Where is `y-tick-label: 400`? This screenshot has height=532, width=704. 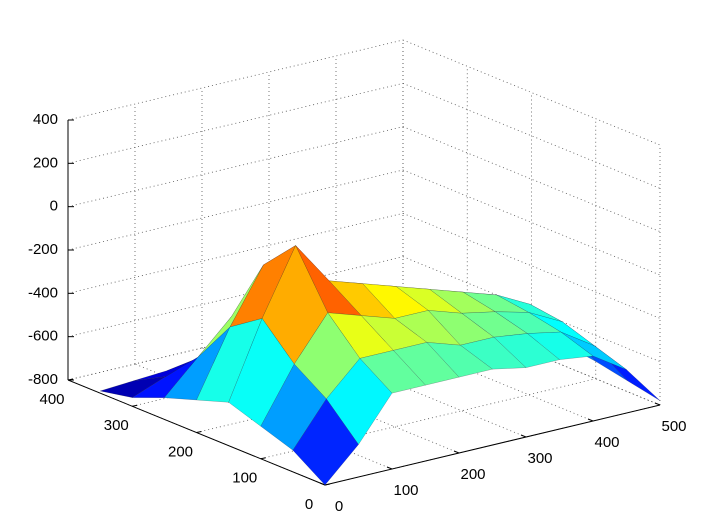 y-tick-label: 400 is located at coordinates (51, 399).